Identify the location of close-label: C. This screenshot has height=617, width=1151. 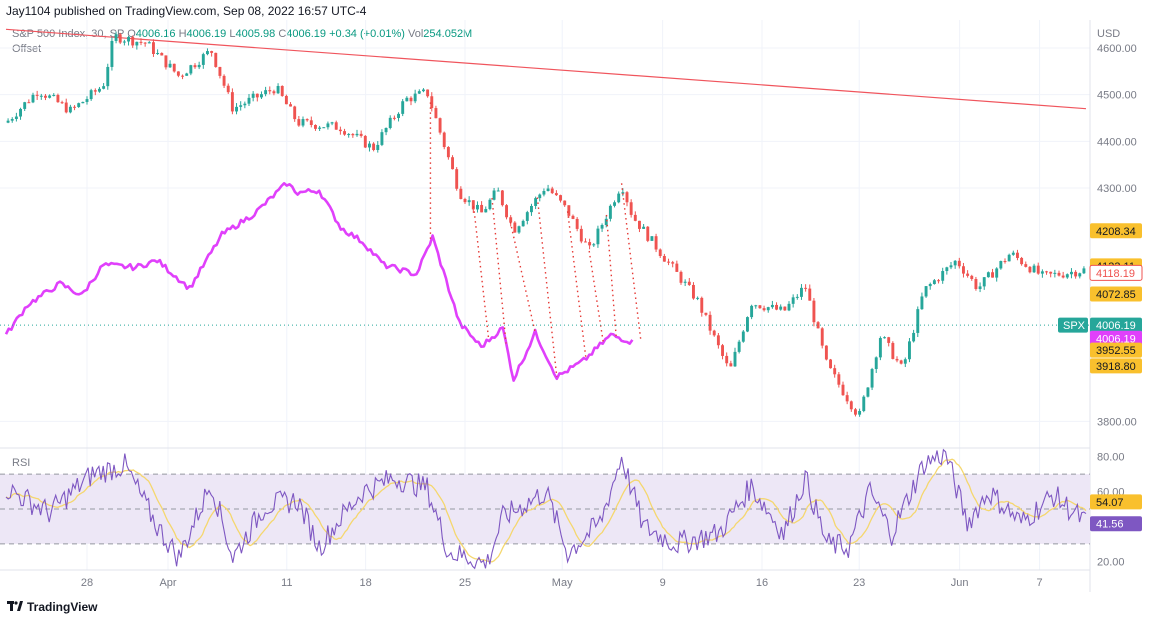
(282, 34).